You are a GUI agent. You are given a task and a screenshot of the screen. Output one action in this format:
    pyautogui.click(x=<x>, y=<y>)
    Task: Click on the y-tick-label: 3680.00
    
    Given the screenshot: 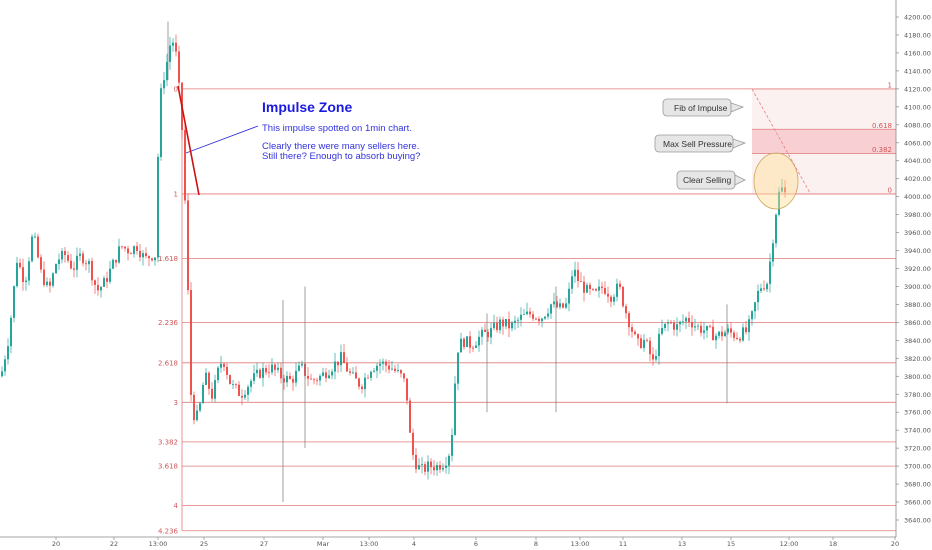 What is the action you would take?
    pyautogui.click(x=917, y=485)
    